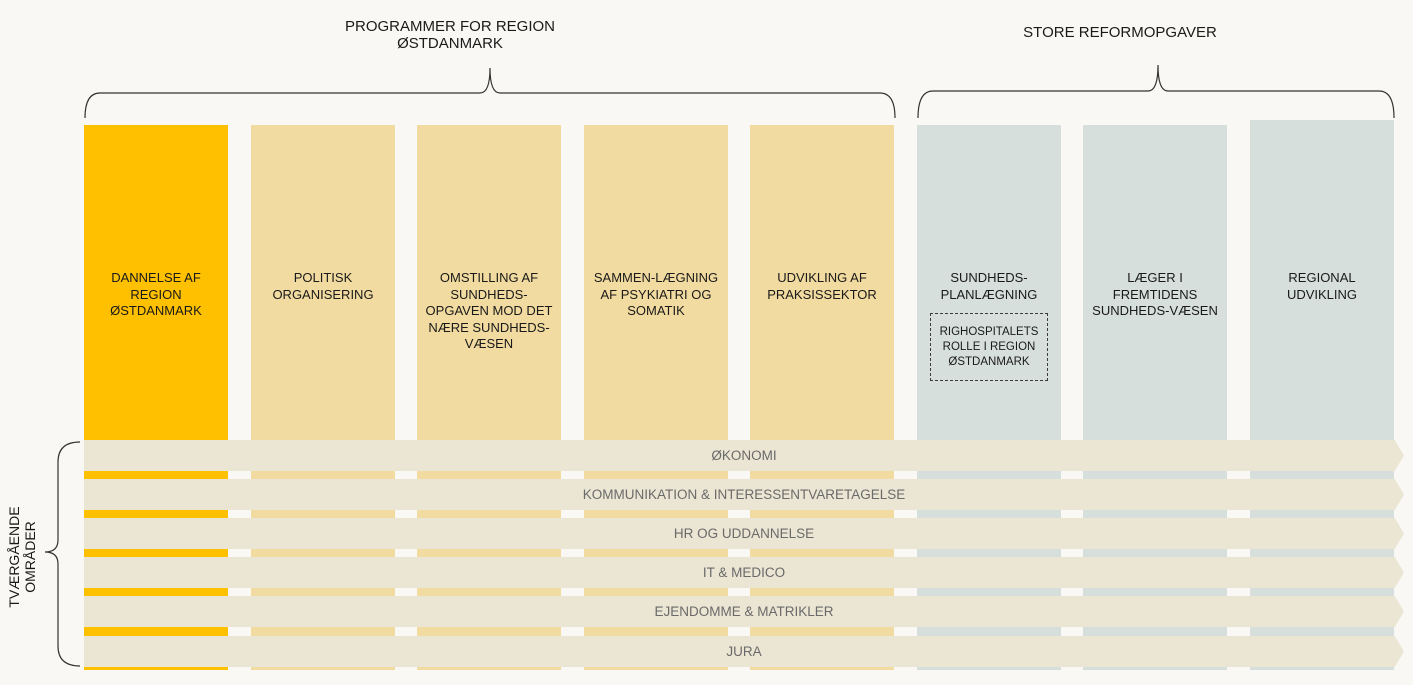 The height and width of the screenshot is (685, 1413). Describe the element at coordinates (1156, 91) in the screenshot. I see `reforms-brace` at that location.